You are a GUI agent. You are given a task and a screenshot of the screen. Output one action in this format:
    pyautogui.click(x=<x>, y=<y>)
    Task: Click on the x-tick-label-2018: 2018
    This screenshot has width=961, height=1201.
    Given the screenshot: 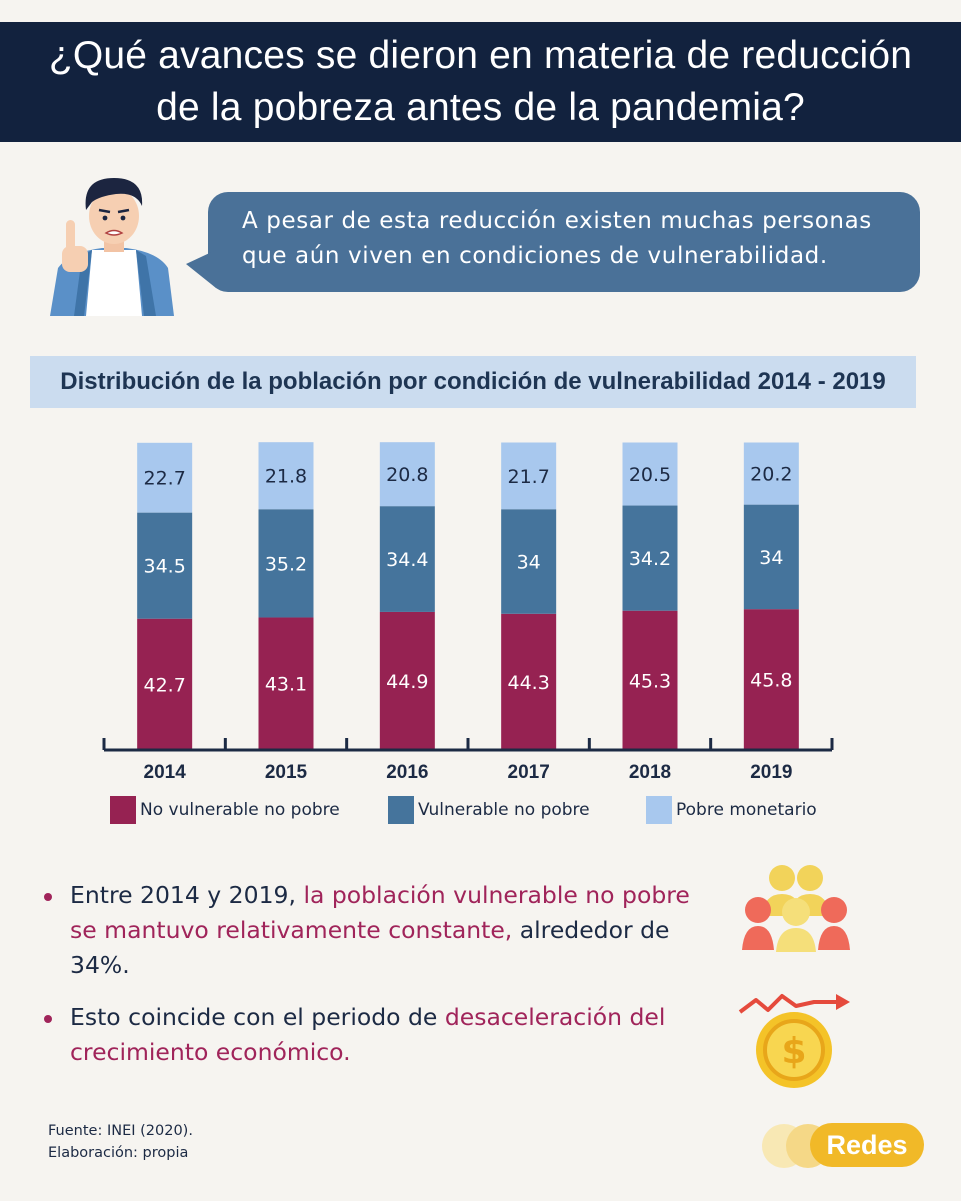 What is the action you would take?
    pyautogui.click(x=650, y=772)
    